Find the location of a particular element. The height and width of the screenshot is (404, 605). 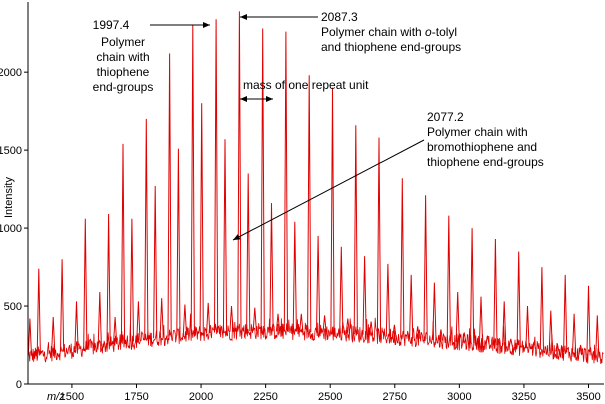

x-tick-label: 2500 is located at coordinates (330, 397).